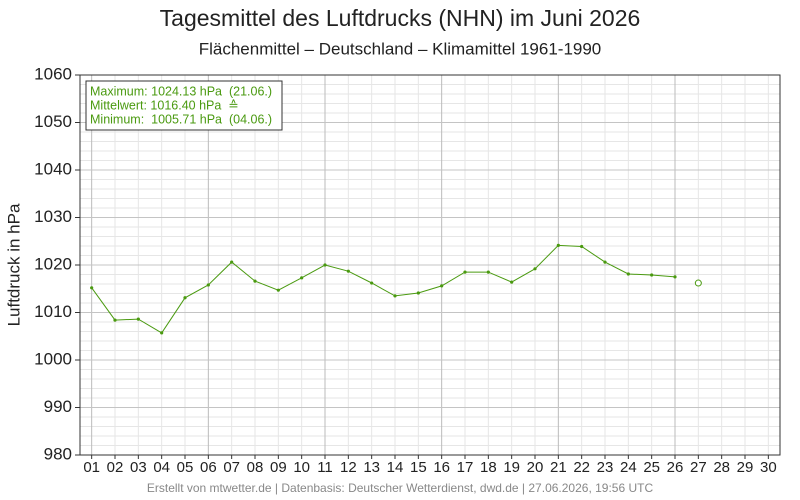 The image size is (800, 500). What do you see at coordinates (13, 264) in the screenshot?
I see `y-axis-label: Luftdruck in hPa` at bounding box center [13, 264].